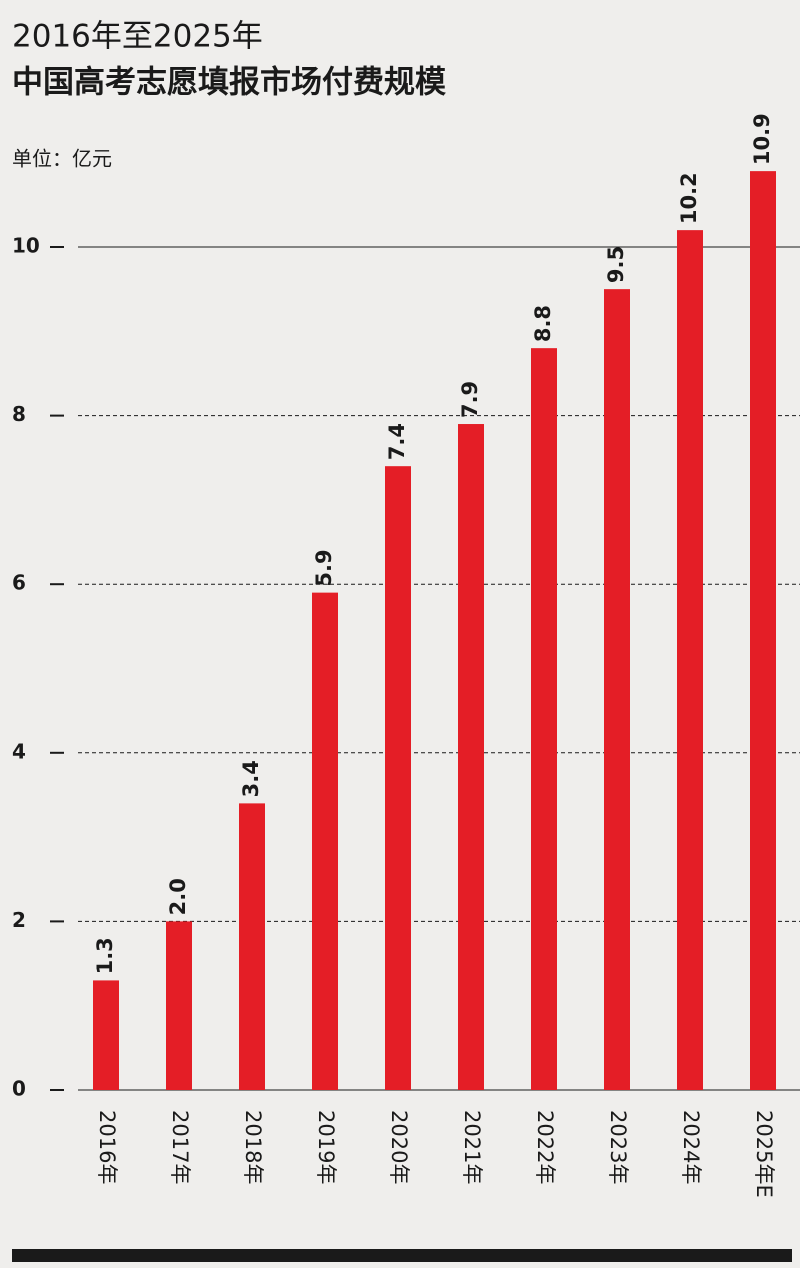 The height and width of the screenshot is (1268, 800). What do you see at coordinates (689, 198) in the screenshot?
I see `data-label: 10.2` at bounding box center [689, 198].